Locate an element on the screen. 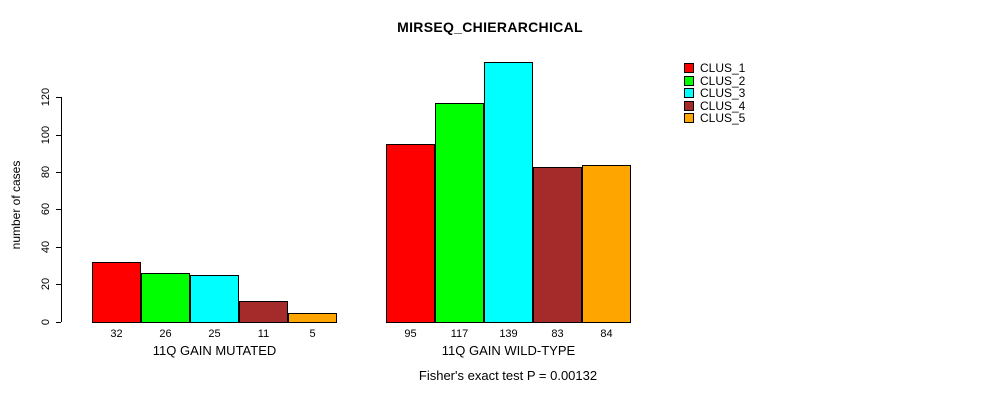  bar-value-label: 83 is located at coordinates (557, 334).